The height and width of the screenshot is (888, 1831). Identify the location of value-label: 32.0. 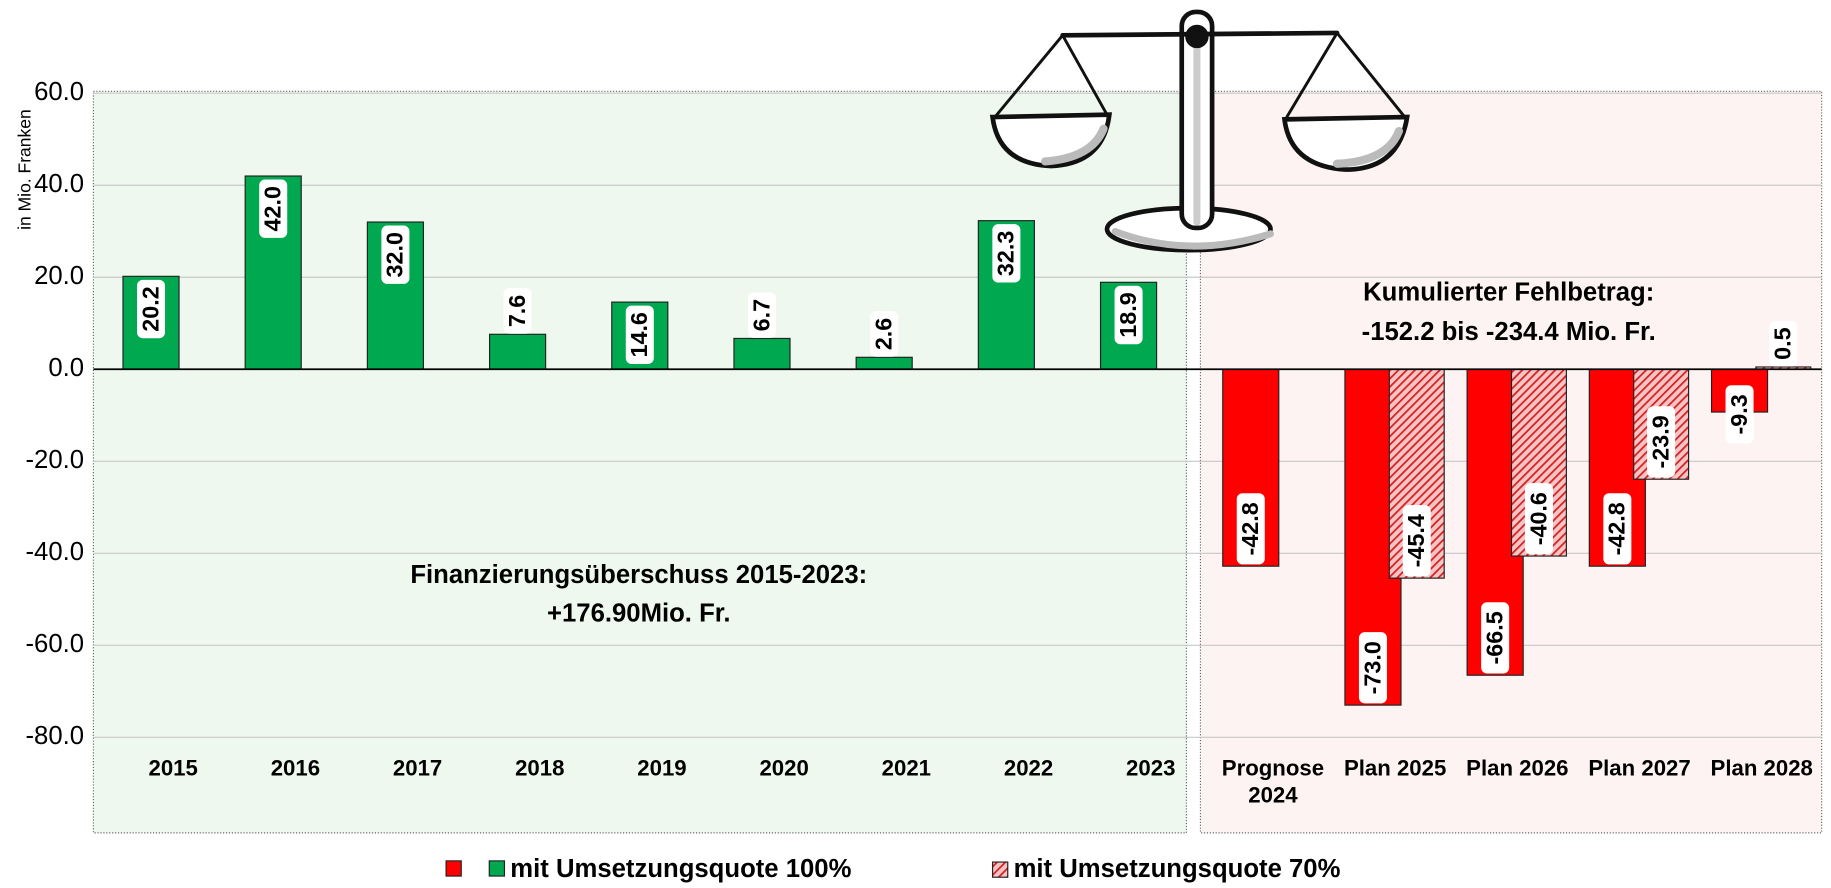
(395, 254).